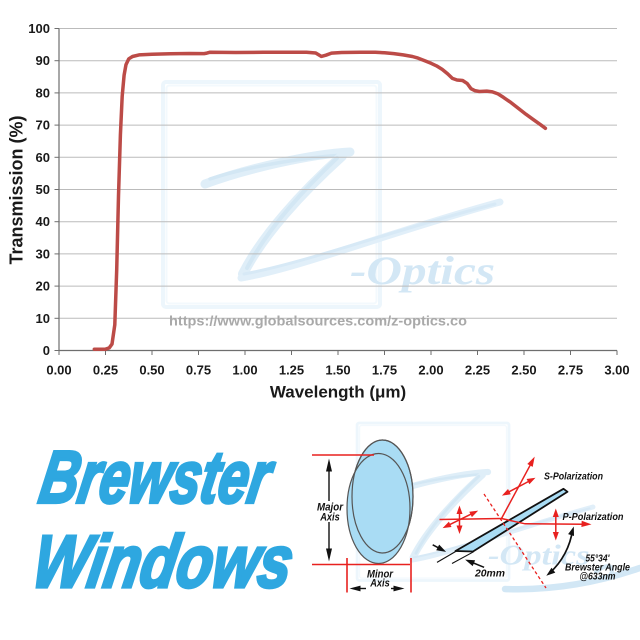  Describe the element at coordinates (384, 370) in the screenshot. I see `svg-text: 1.75` at that location.